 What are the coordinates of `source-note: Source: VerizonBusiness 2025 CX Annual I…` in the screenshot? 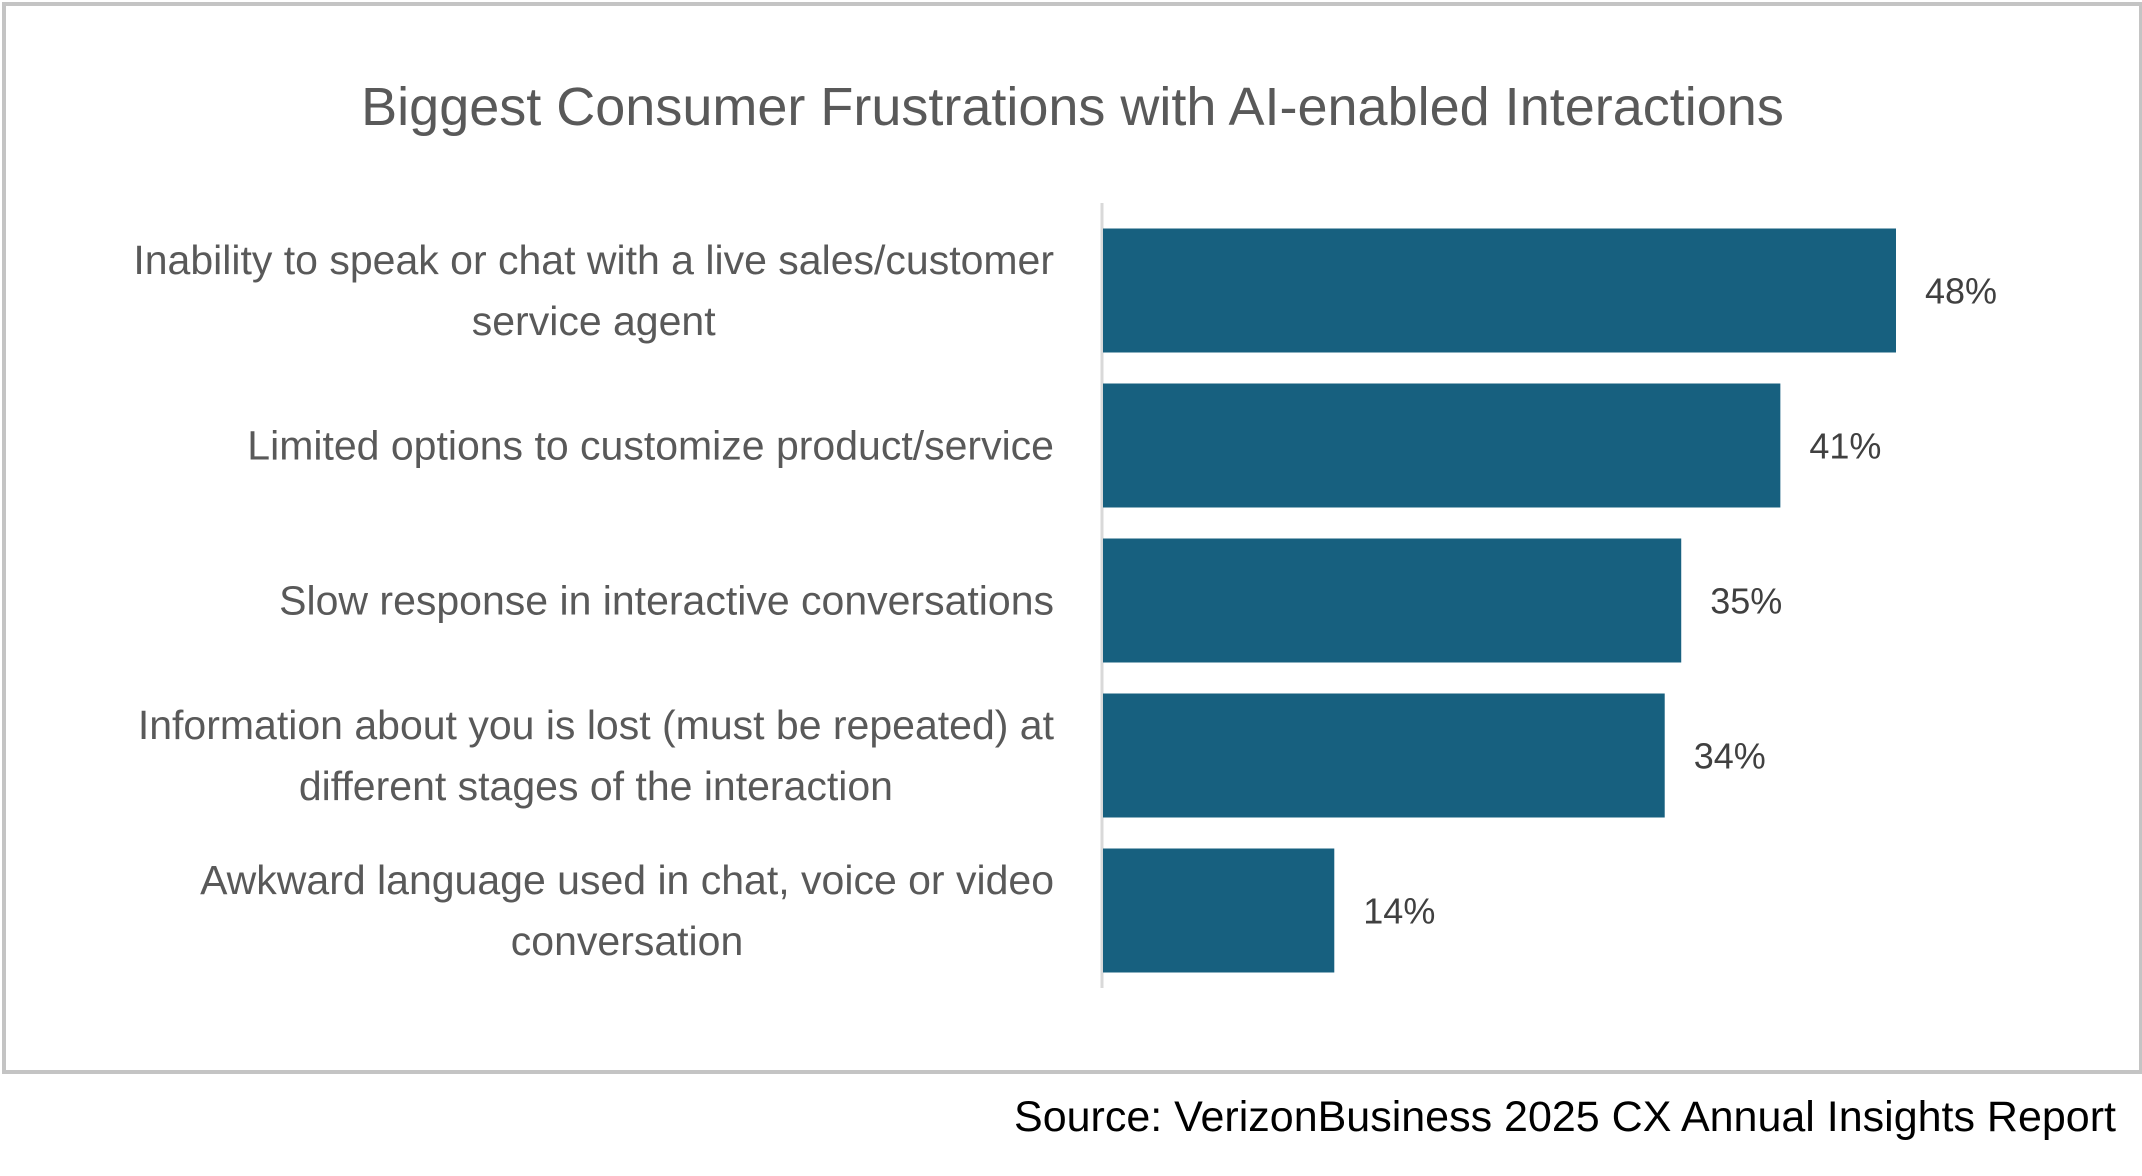 It's located at (1565, 1117).